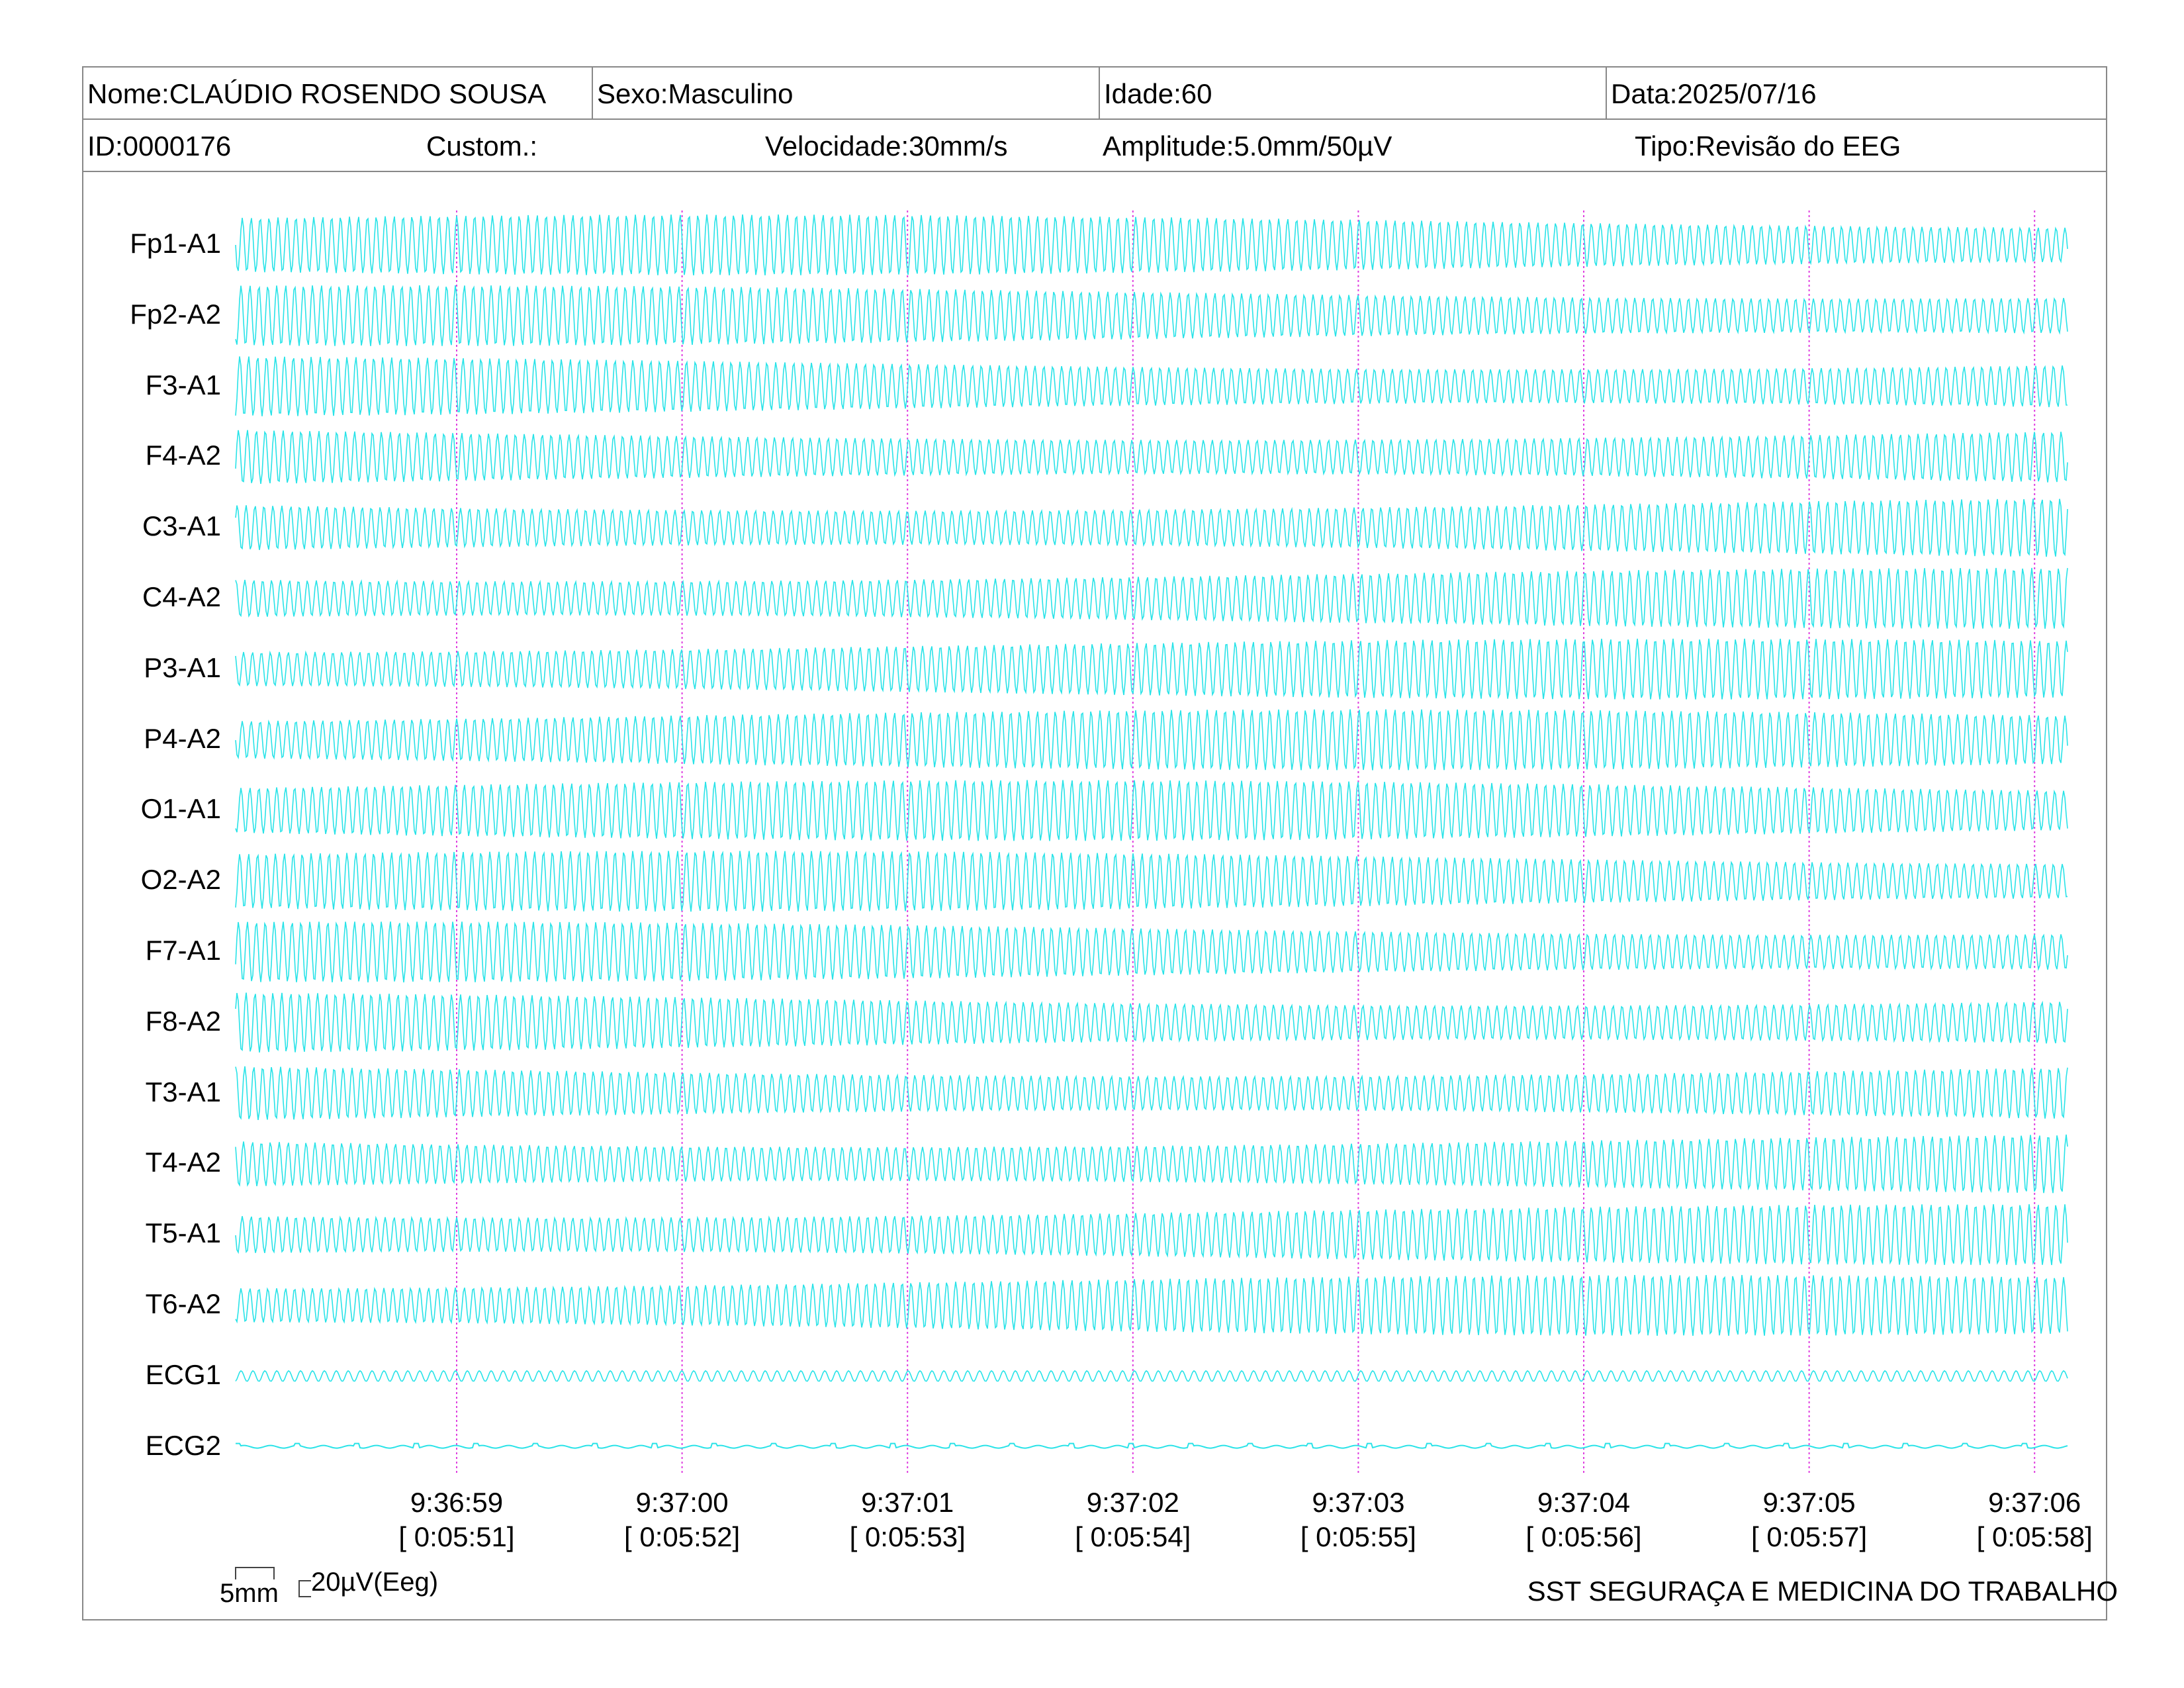 The image size is (2184, 1688). I want to click on channel-label: ECG1, so click(183, 1374).